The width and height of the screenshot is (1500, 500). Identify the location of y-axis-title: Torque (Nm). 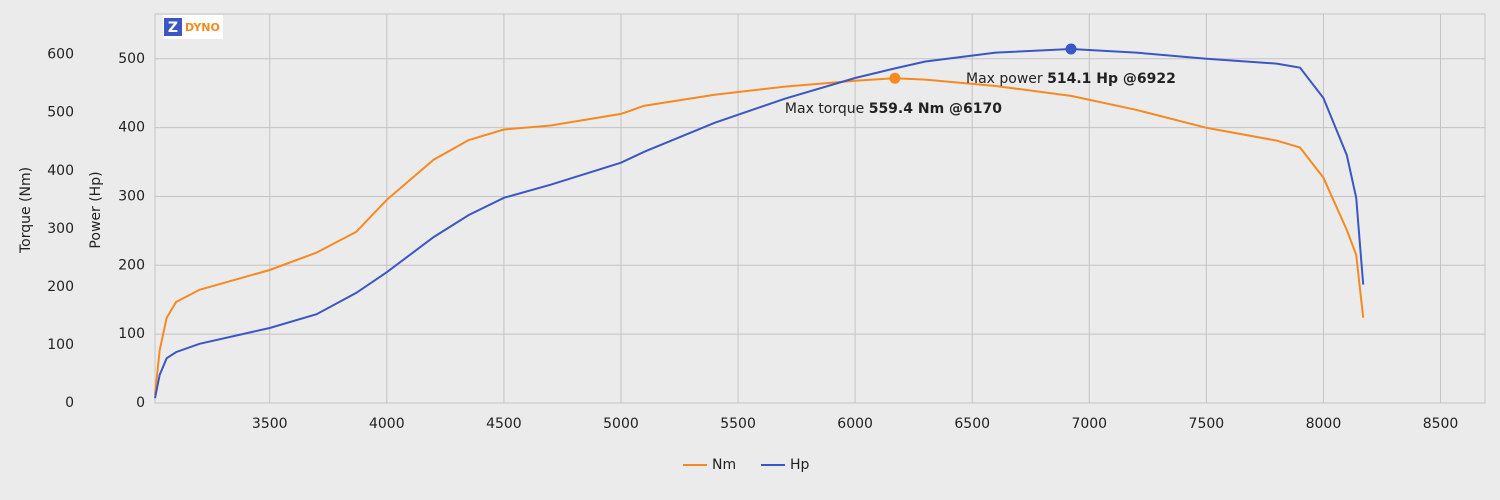
(26, 210).